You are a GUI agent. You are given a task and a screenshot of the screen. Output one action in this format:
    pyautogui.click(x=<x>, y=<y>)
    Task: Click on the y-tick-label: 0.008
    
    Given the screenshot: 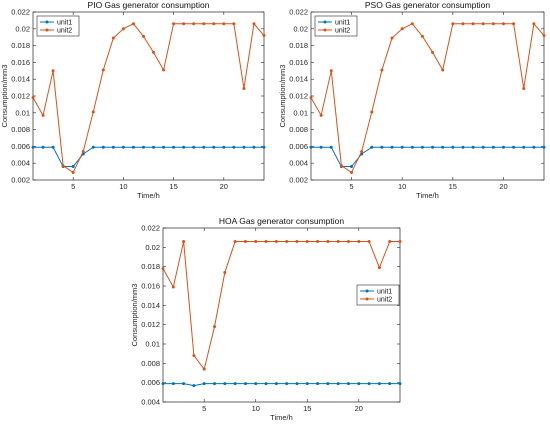 What is the action you would take?
    pyautogui.click(x=150, y=363)
    